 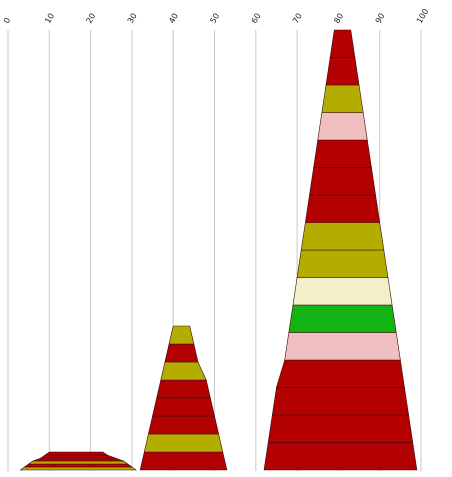 I want to click on tick-label-0: 0, so click(x=7, y=20).